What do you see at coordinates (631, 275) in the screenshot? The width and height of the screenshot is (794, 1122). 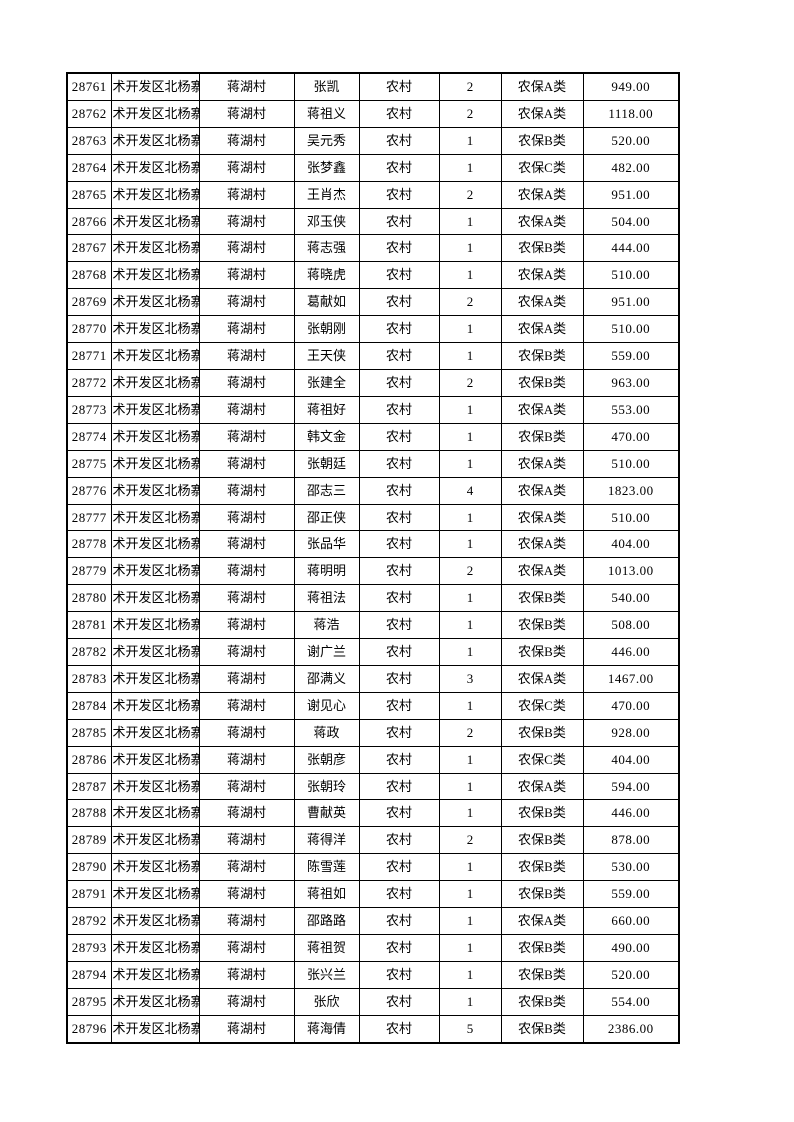 I see `cell-amount: 510.00` at bounding box center [631, 275].